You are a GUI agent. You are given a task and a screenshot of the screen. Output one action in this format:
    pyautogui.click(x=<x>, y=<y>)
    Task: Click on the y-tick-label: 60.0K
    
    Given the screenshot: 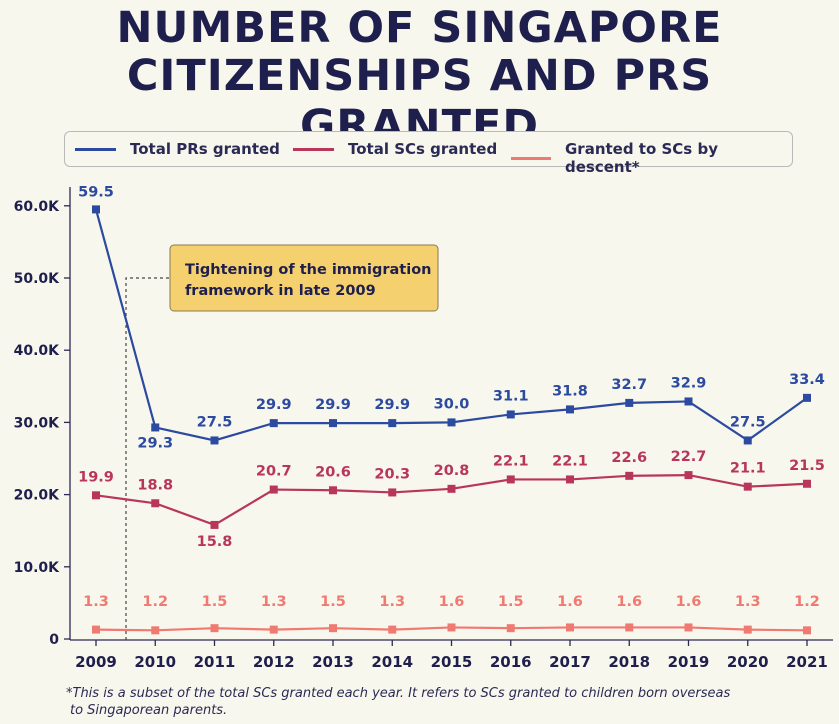 What is the action you would take?
    pyautogui.click(x=37, y=207)
    